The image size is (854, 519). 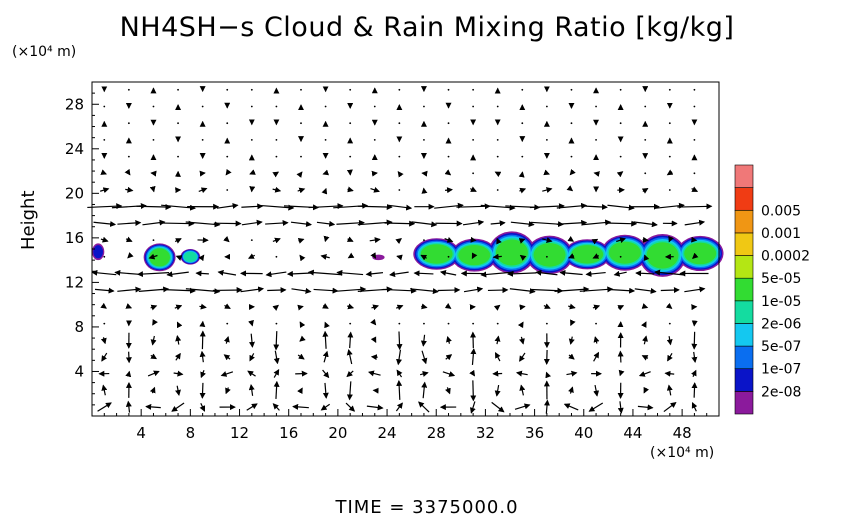 I want to click on y-tick-label: 20, so click(x=74, y=193).